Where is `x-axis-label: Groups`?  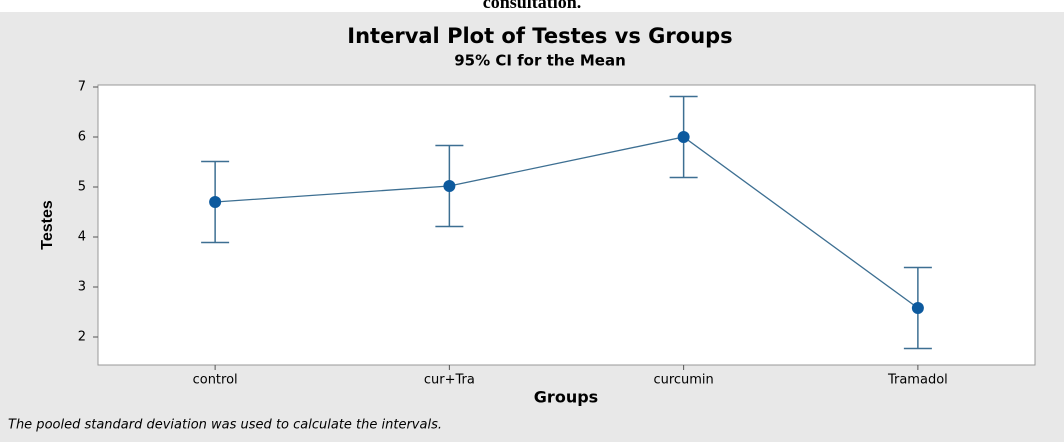
x-axis-label: Groups is located at coordinates (566, 397).